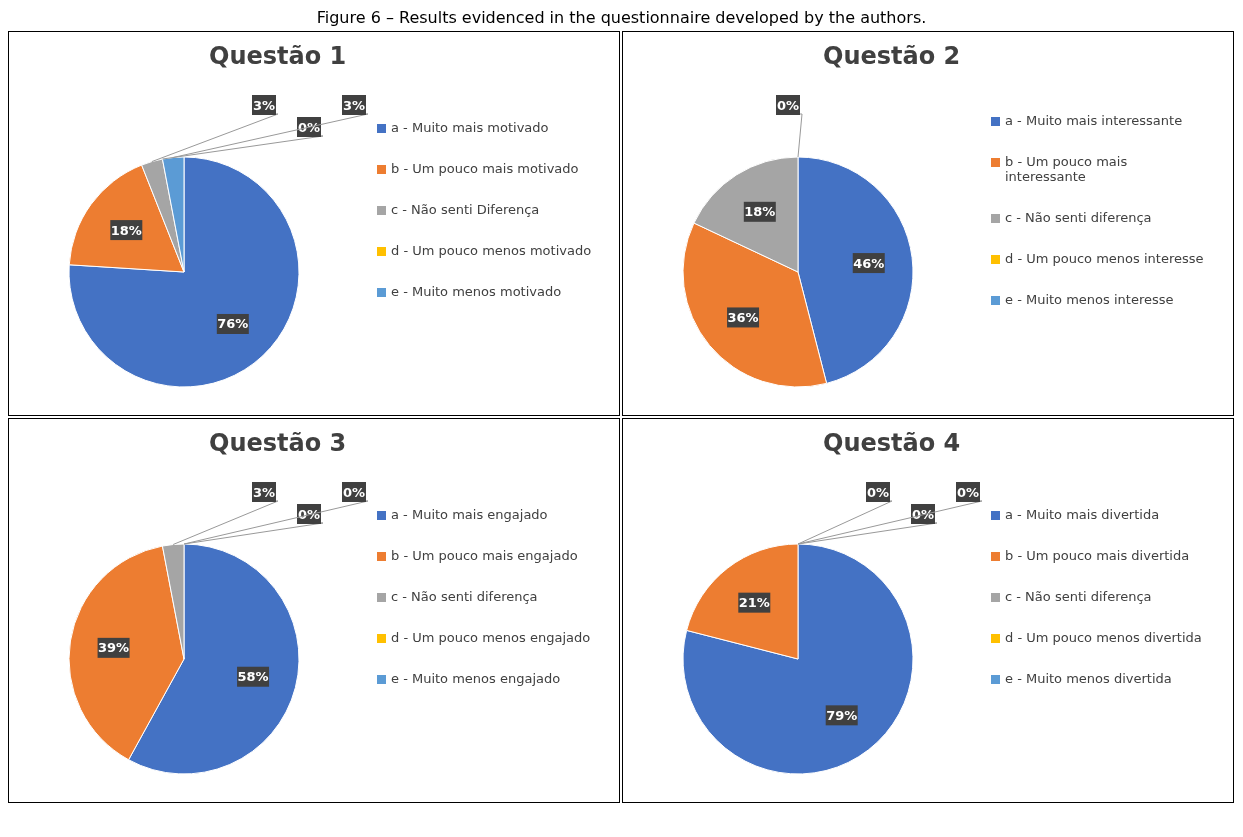 The image size is (1243, 837). What do you see at coordinates (491, 250) in the screenshot?
I see `legend-label: d - Um pouco menos motivado` at bounding box center [491, 250].